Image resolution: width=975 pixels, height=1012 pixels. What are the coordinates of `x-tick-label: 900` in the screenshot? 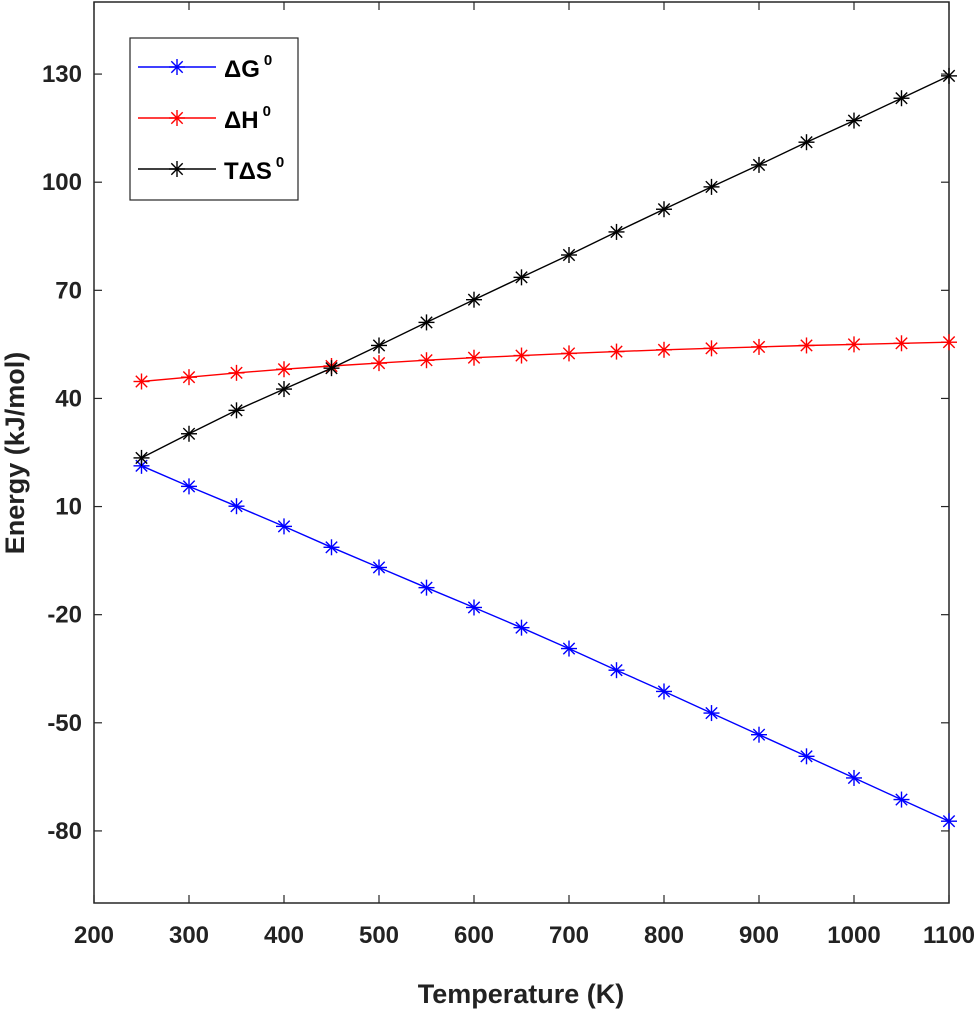 It's located at (759, 935).